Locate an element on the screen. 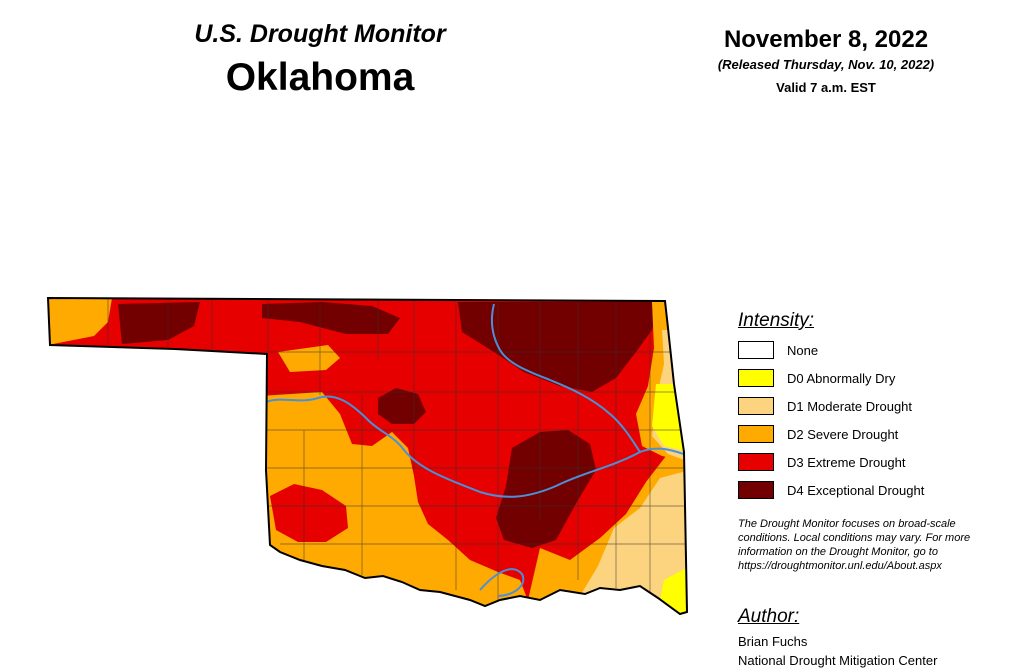 Image resolution: width=1024 pixels, height=671 pixels. map-date: November 8, 2022 is located at coordinates (826, 39).